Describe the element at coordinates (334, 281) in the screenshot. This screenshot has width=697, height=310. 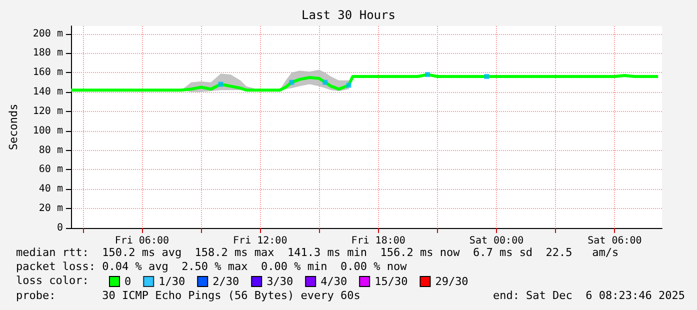
I see `legend-label: 4/30` at that location.